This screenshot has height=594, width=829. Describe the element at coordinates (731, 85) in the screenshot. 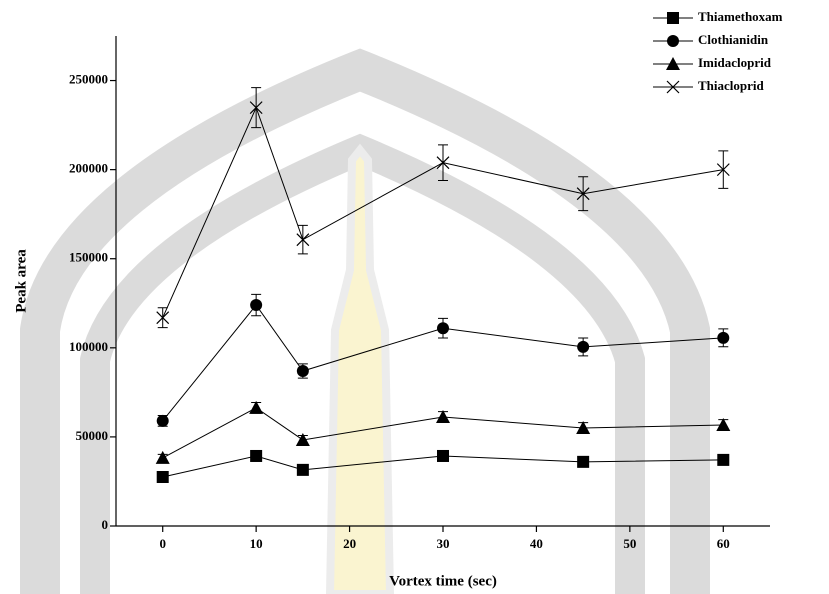

I see `legend-label: Thiacloprid` at that location.